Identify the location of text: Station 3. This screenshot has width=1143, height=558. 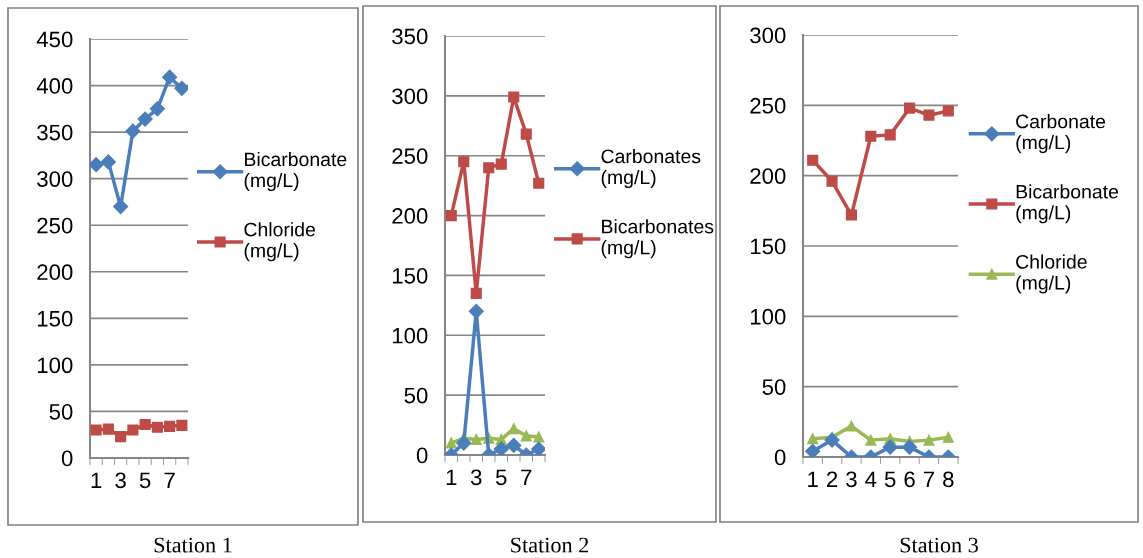
(939, 545).